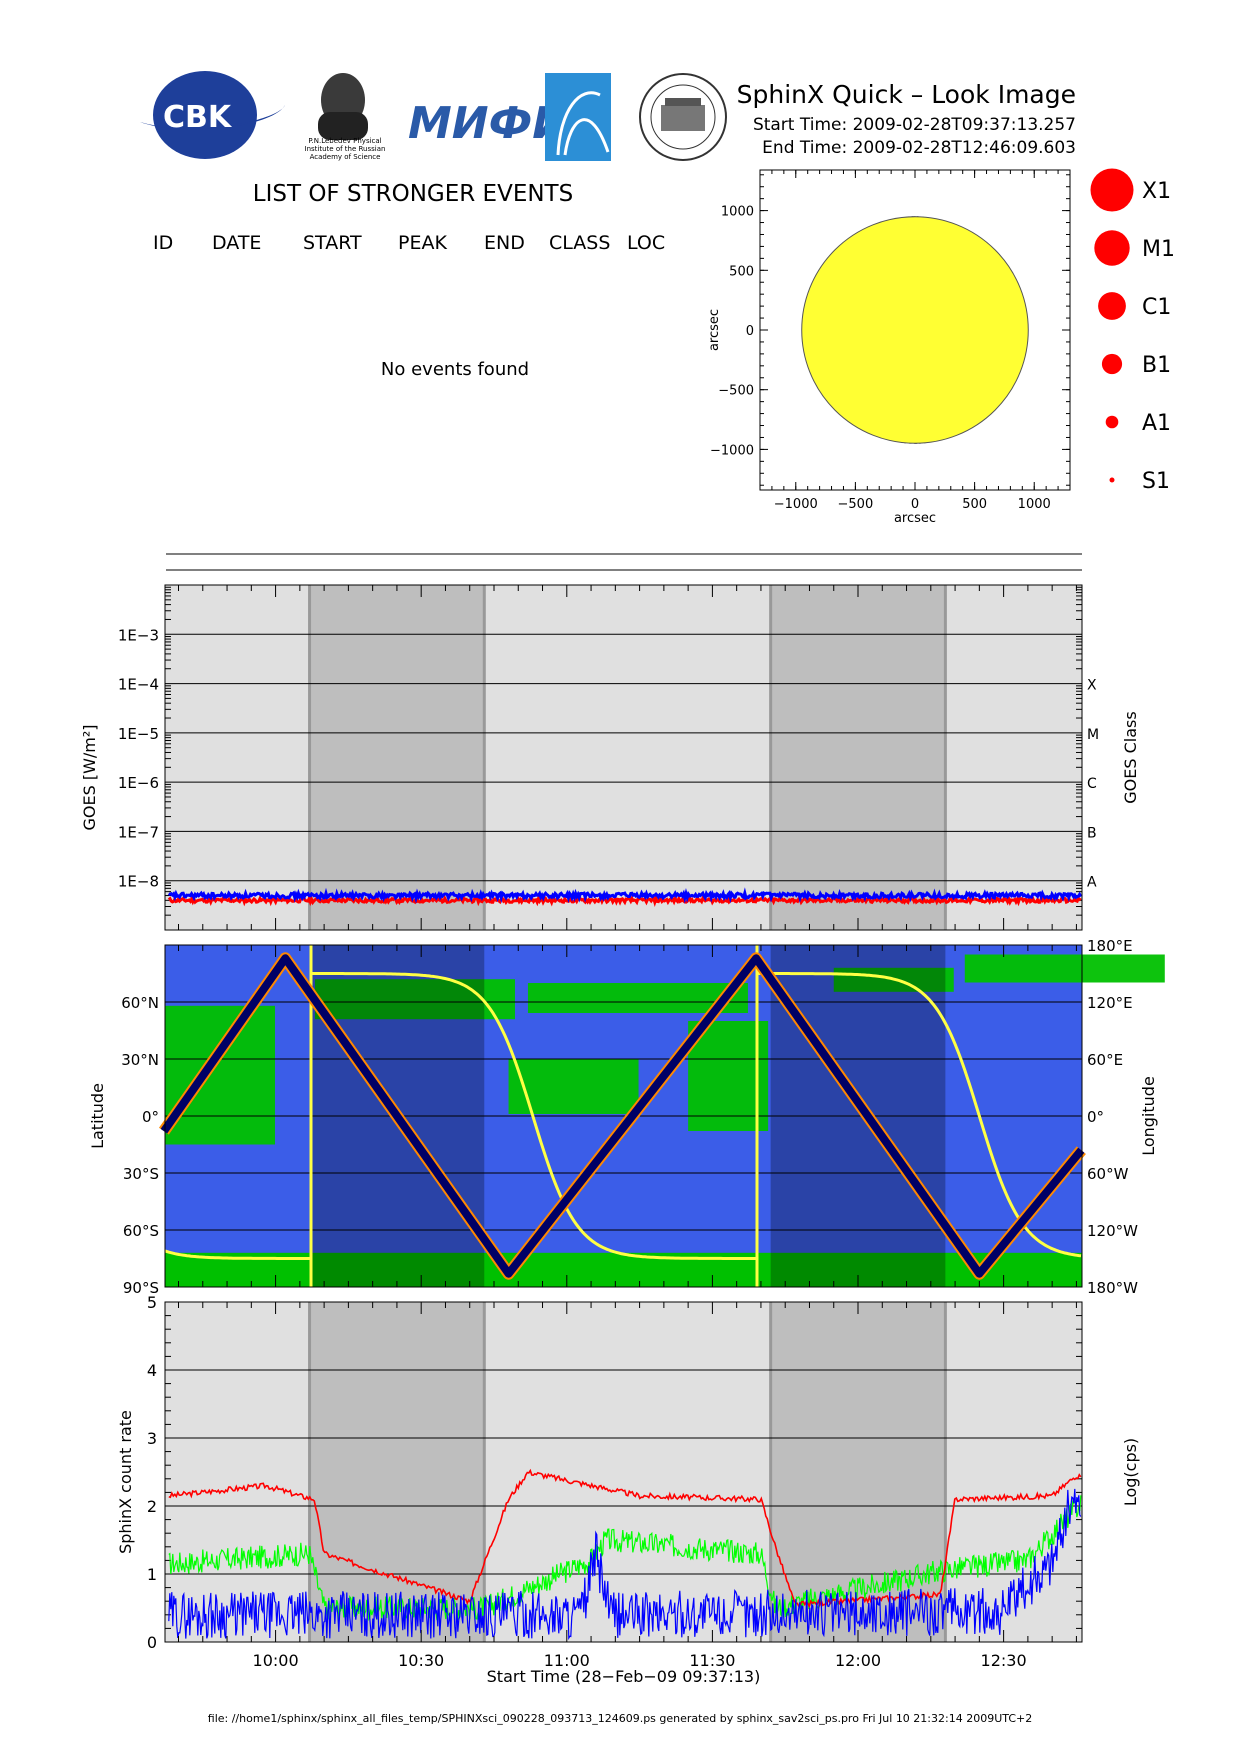 This screenshot has height=1754, width=1240. Describe the element at coordinates (623, 1269) in the screenshot. I see `map-south-belt` at that location.